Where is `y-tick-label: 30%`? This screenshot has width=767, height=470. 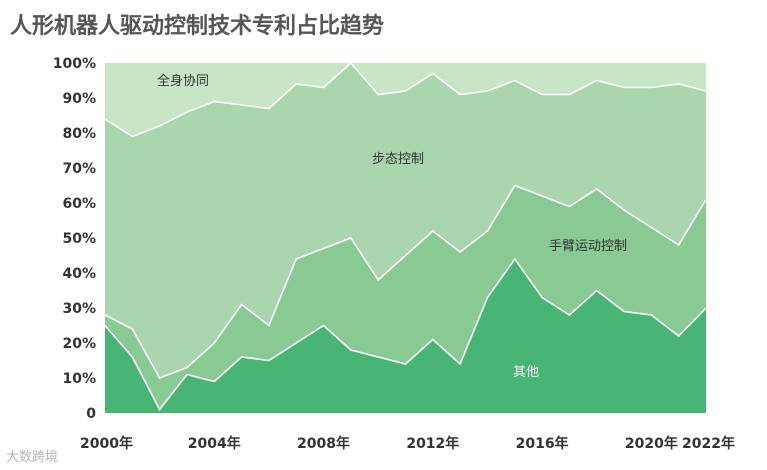
y-tick-label: 30% is located at coordinates (79, 309).